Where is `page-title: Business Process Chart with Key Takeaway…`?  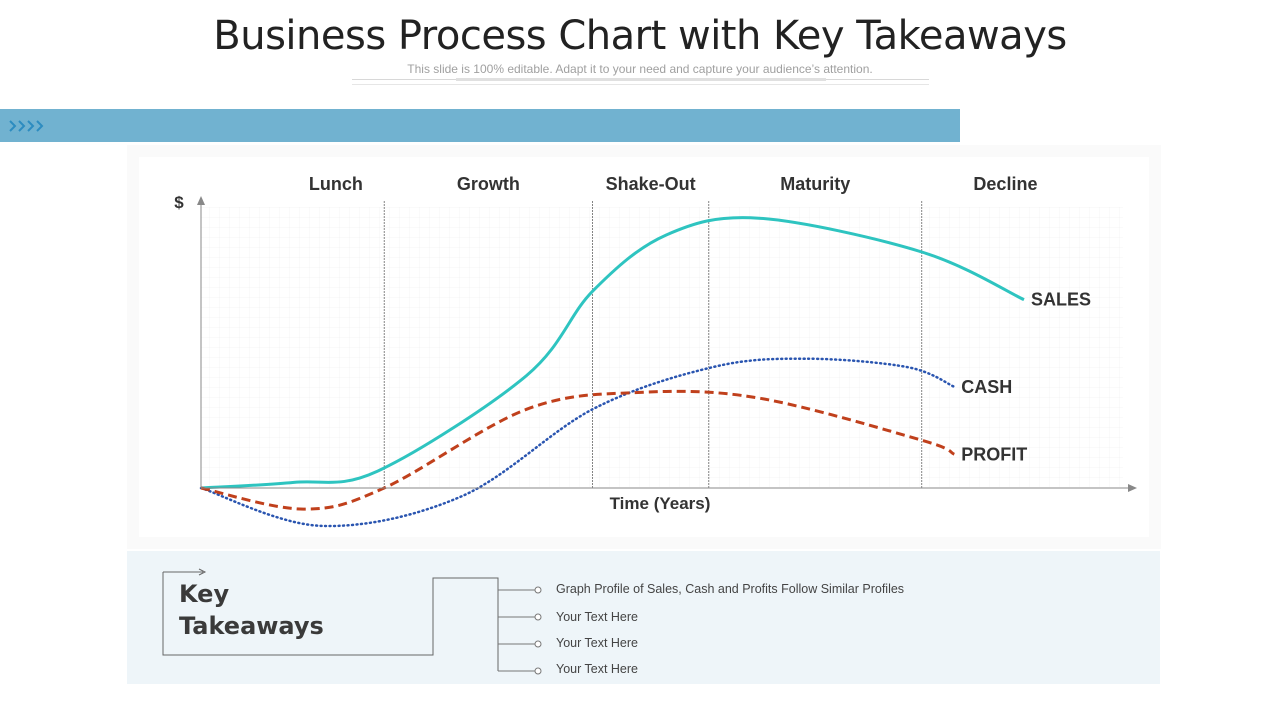
page-title: Business Process Chart with Key Takeaway… is located at coordinates (640, 36).